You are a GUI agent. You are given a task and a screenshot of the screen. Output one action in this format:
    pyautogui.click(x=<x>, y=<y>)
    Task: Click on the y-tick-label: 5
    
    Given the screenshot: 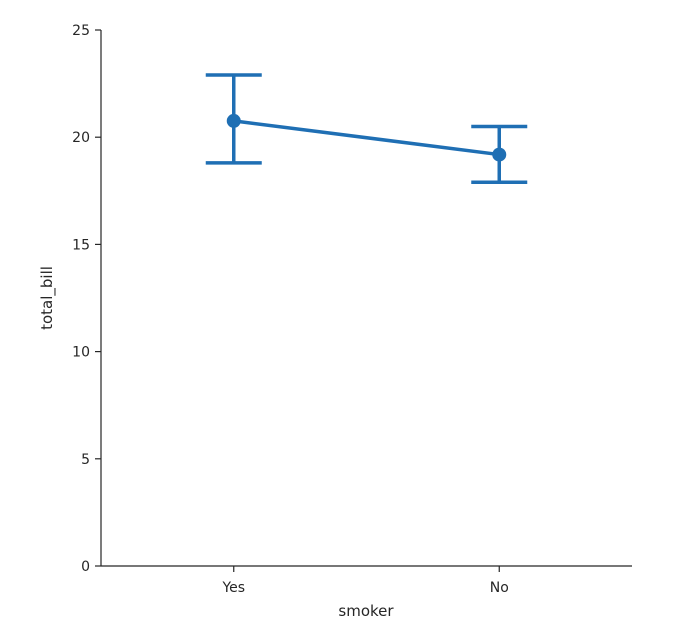 What is the action you would take?
    pyautogui.click(x=85, y=460)
    